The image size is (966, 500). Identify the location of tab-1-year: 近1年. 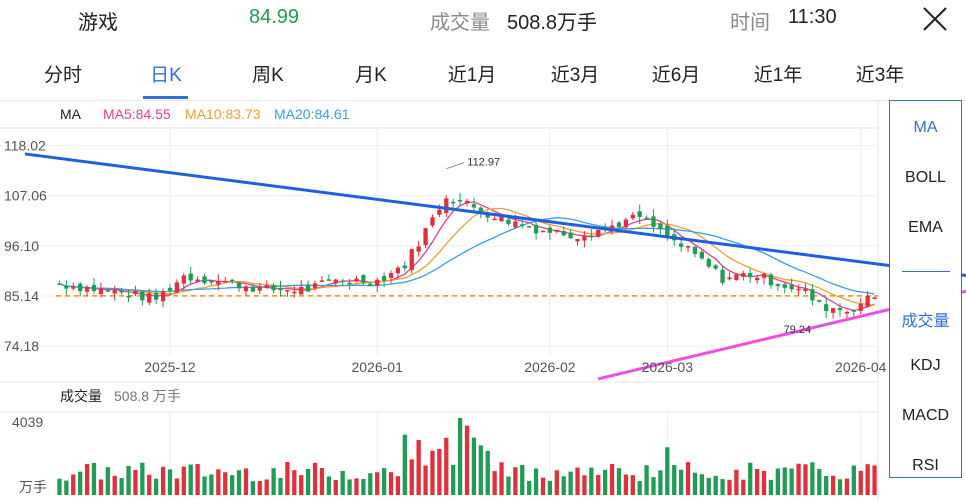
(778, 75).